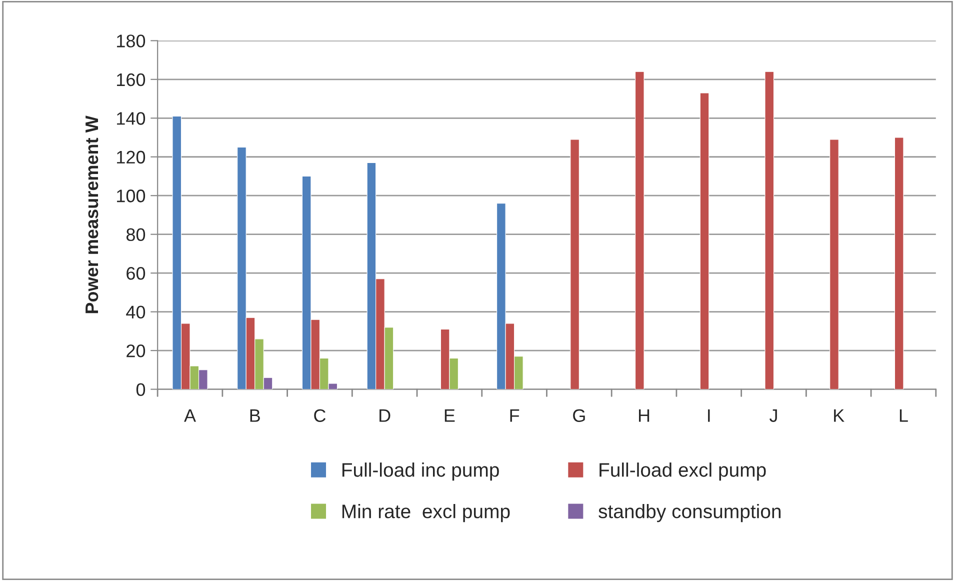 The image size is (955, 581). Describe the element at coordinates (385, 415) in the screenshot. I see `x-tick-label: D` at that location.